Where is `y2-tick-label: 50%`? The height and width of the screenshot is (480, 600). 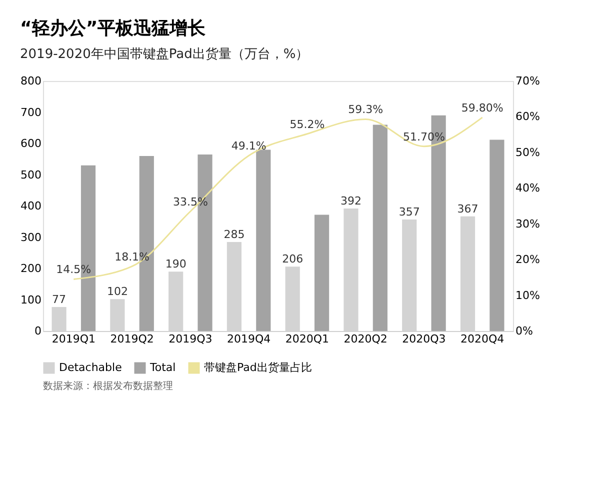
y2-tick-label: 50% is located at coordinates (528, 152).